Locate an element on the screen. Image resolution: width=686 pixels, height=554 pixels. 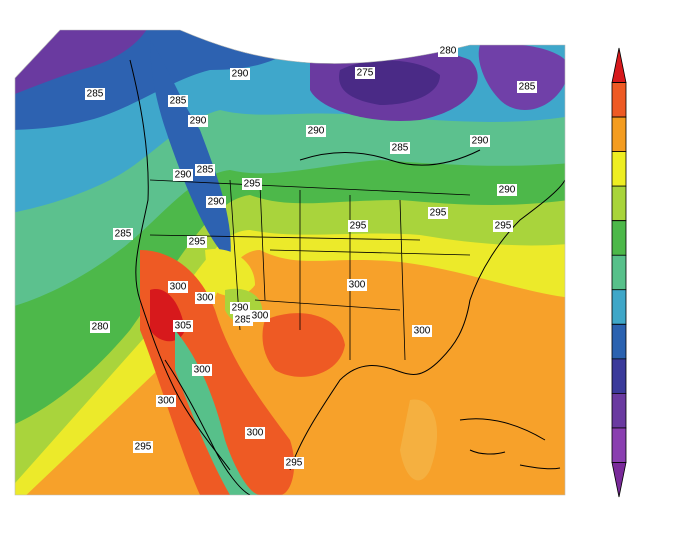
contour-label: 305 is located at coordinates (183, 326).